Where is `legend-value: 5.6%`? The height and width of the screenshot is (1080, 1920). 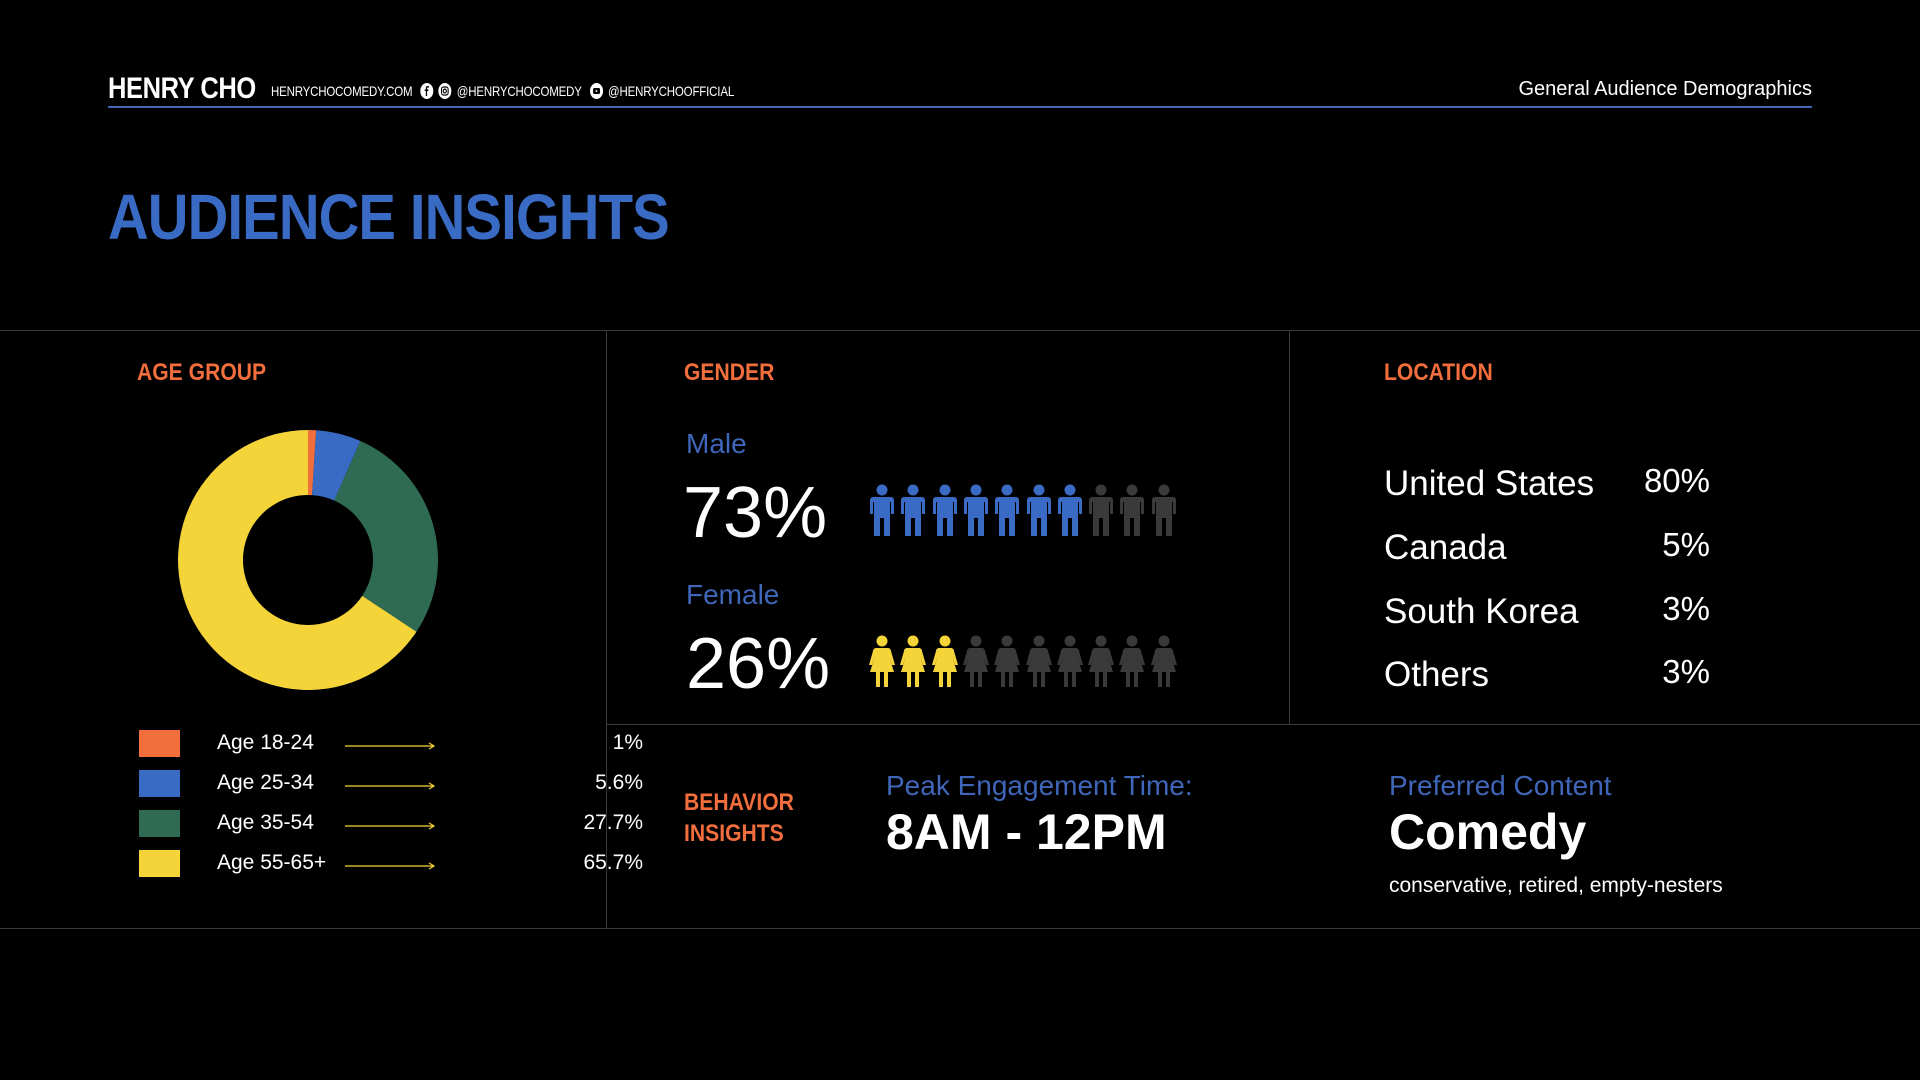 legend-value: 5.6% is located at coordinates (619, 782).